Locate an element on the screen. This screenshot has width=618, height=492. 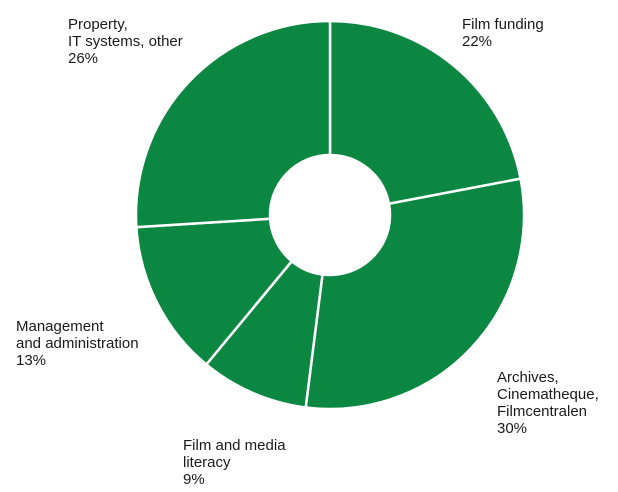
slice-label-film-funding: Film funding 22% is located at coordinates (503, 33).